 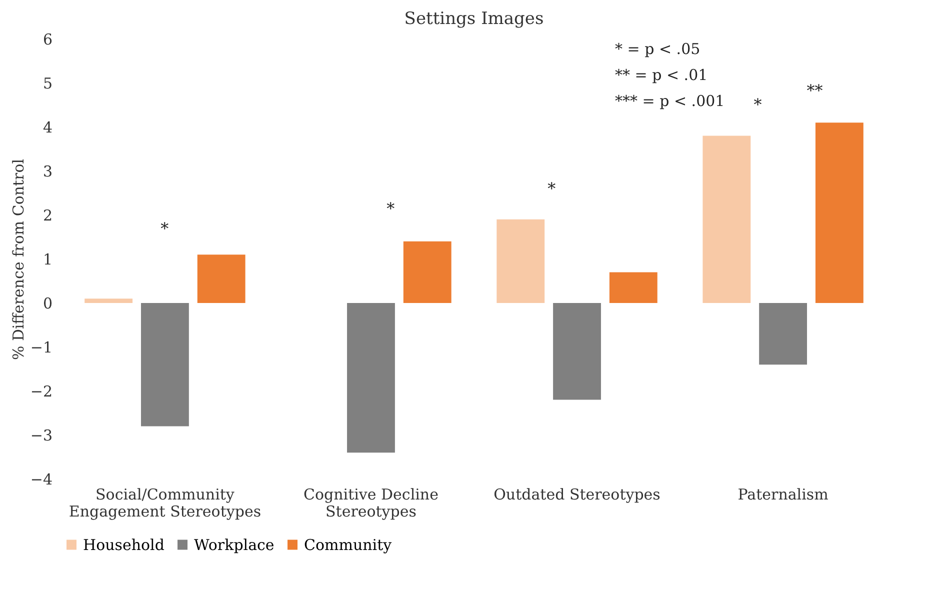 What do you see at coordinates (474, 19) in the screenshot?
I see `chart-title: Settings Images` at bounding box center [474, 19].